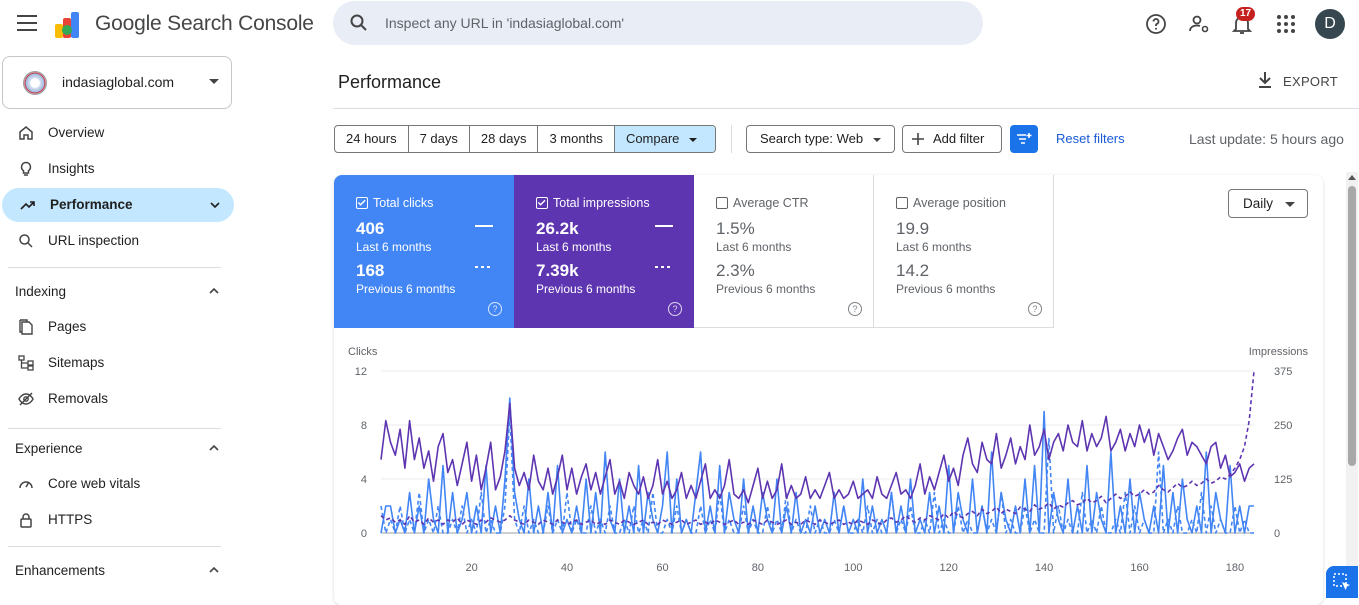 This screenshot has width=1359, height=605. I want to click on export-button: EXPORT, so click(1296, 82).